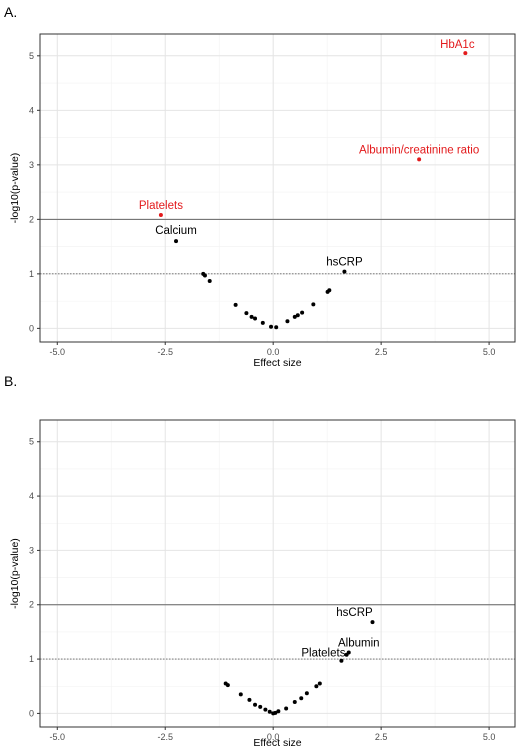 The image size is (519, 755). What do you see at coordinates (457, 45) in the screenshot?
I see `point-label: HbA1c` at bounding box center [457, 45].